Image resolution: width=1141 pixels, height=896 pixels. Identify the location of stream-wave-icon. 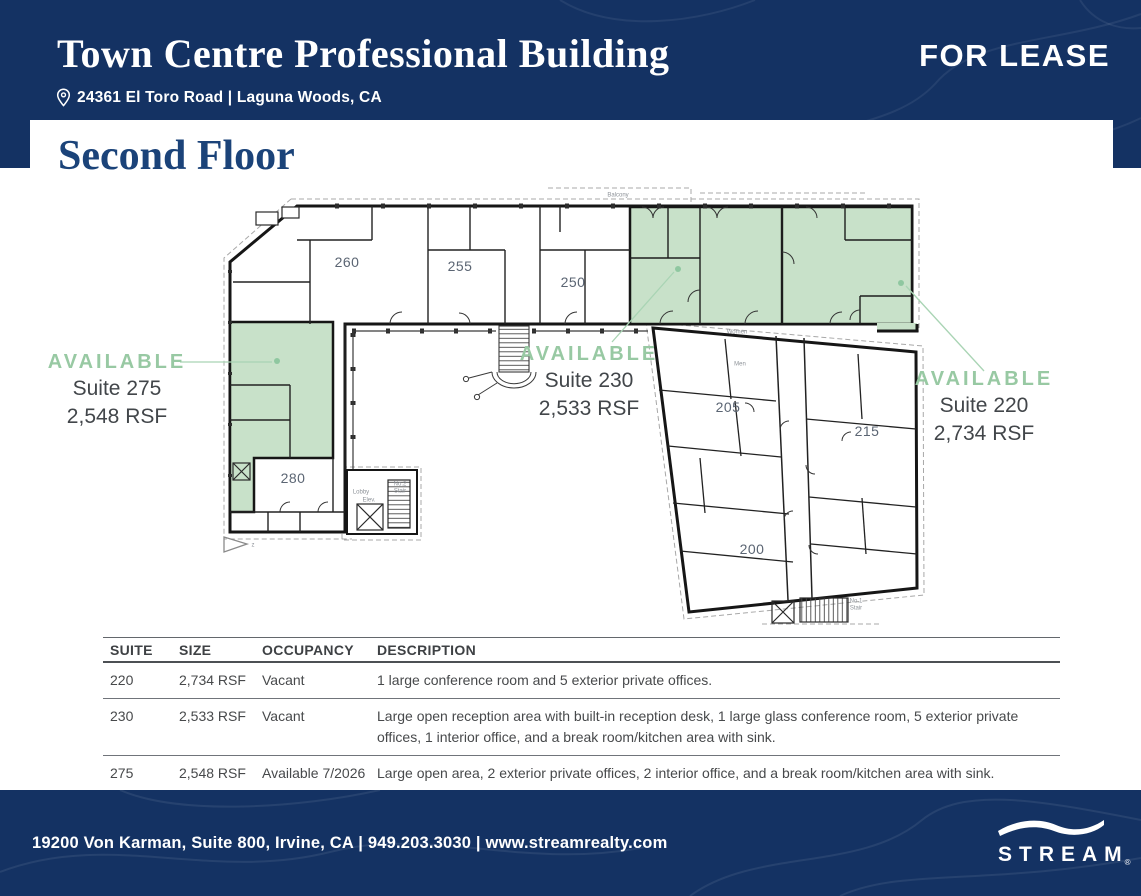
(1051, 828).